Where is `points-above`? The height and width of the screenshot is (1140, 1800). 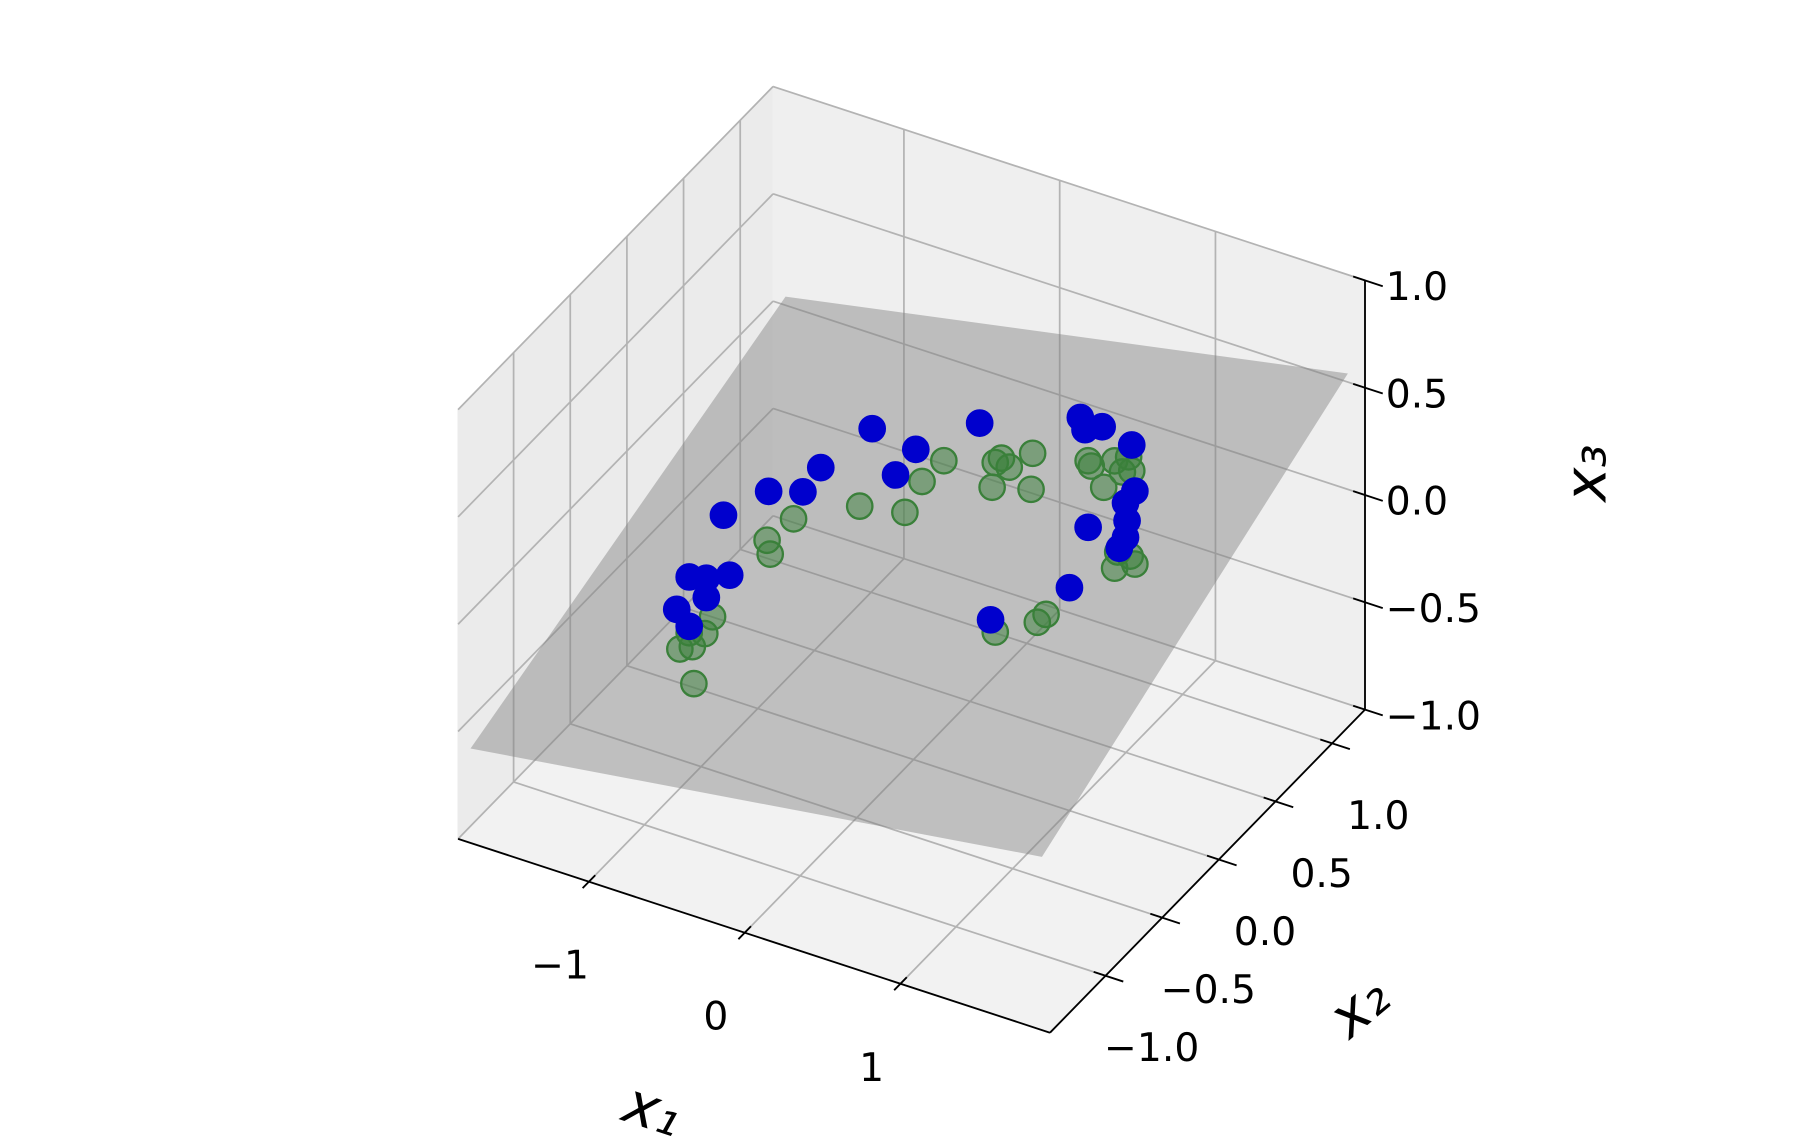 points-above is located at coordinates (905, 522).